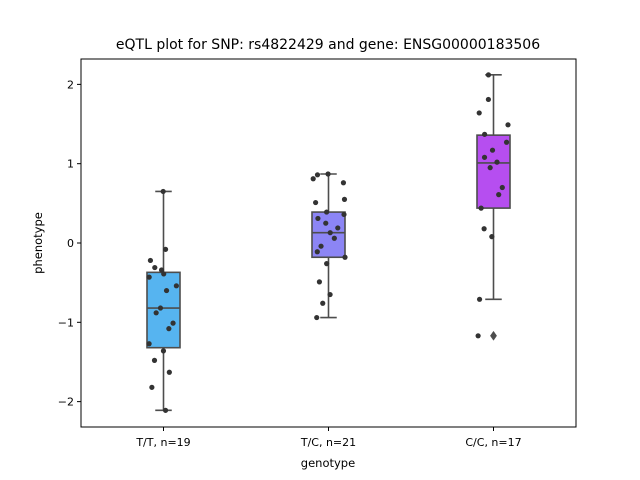 This screenshot has height=480, width=640. What do you see at coordinates (38, 243) in the screenshot?
I see `y-axis-label: phenotype` at bounding box center [38, 243].